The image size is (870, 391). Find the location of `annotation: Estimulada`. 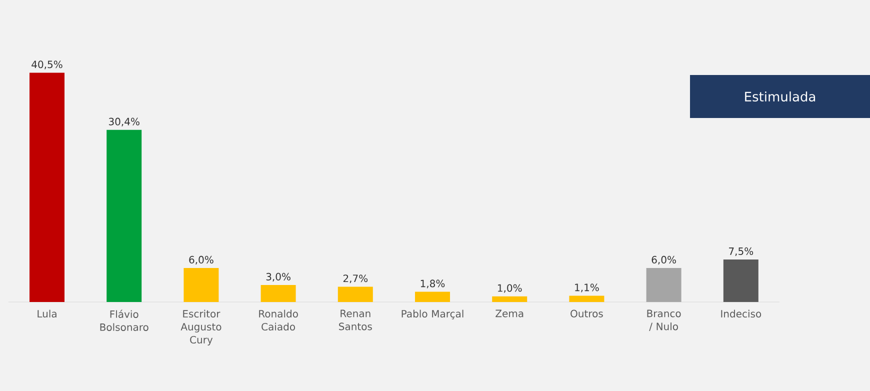

annotation: Estimulada is located at coordinates (780, 96).